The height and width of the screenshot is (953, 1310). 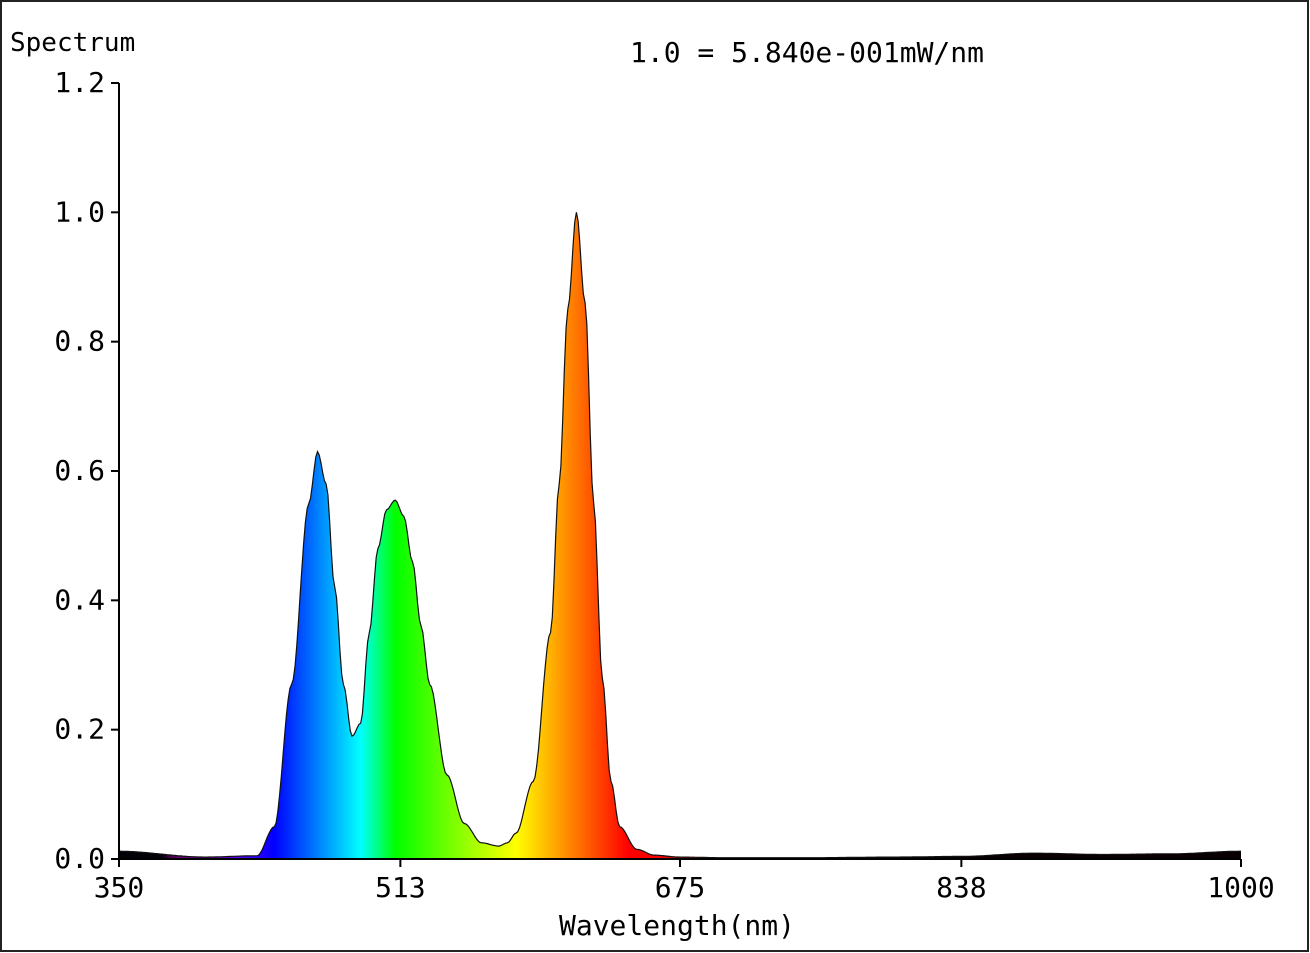 What do you see at coordinates (807, 52) in the screenshot?
I see `scale-annotation: 1.0 = 5.840e-001mW/nm` at bounding box center [807, 52].